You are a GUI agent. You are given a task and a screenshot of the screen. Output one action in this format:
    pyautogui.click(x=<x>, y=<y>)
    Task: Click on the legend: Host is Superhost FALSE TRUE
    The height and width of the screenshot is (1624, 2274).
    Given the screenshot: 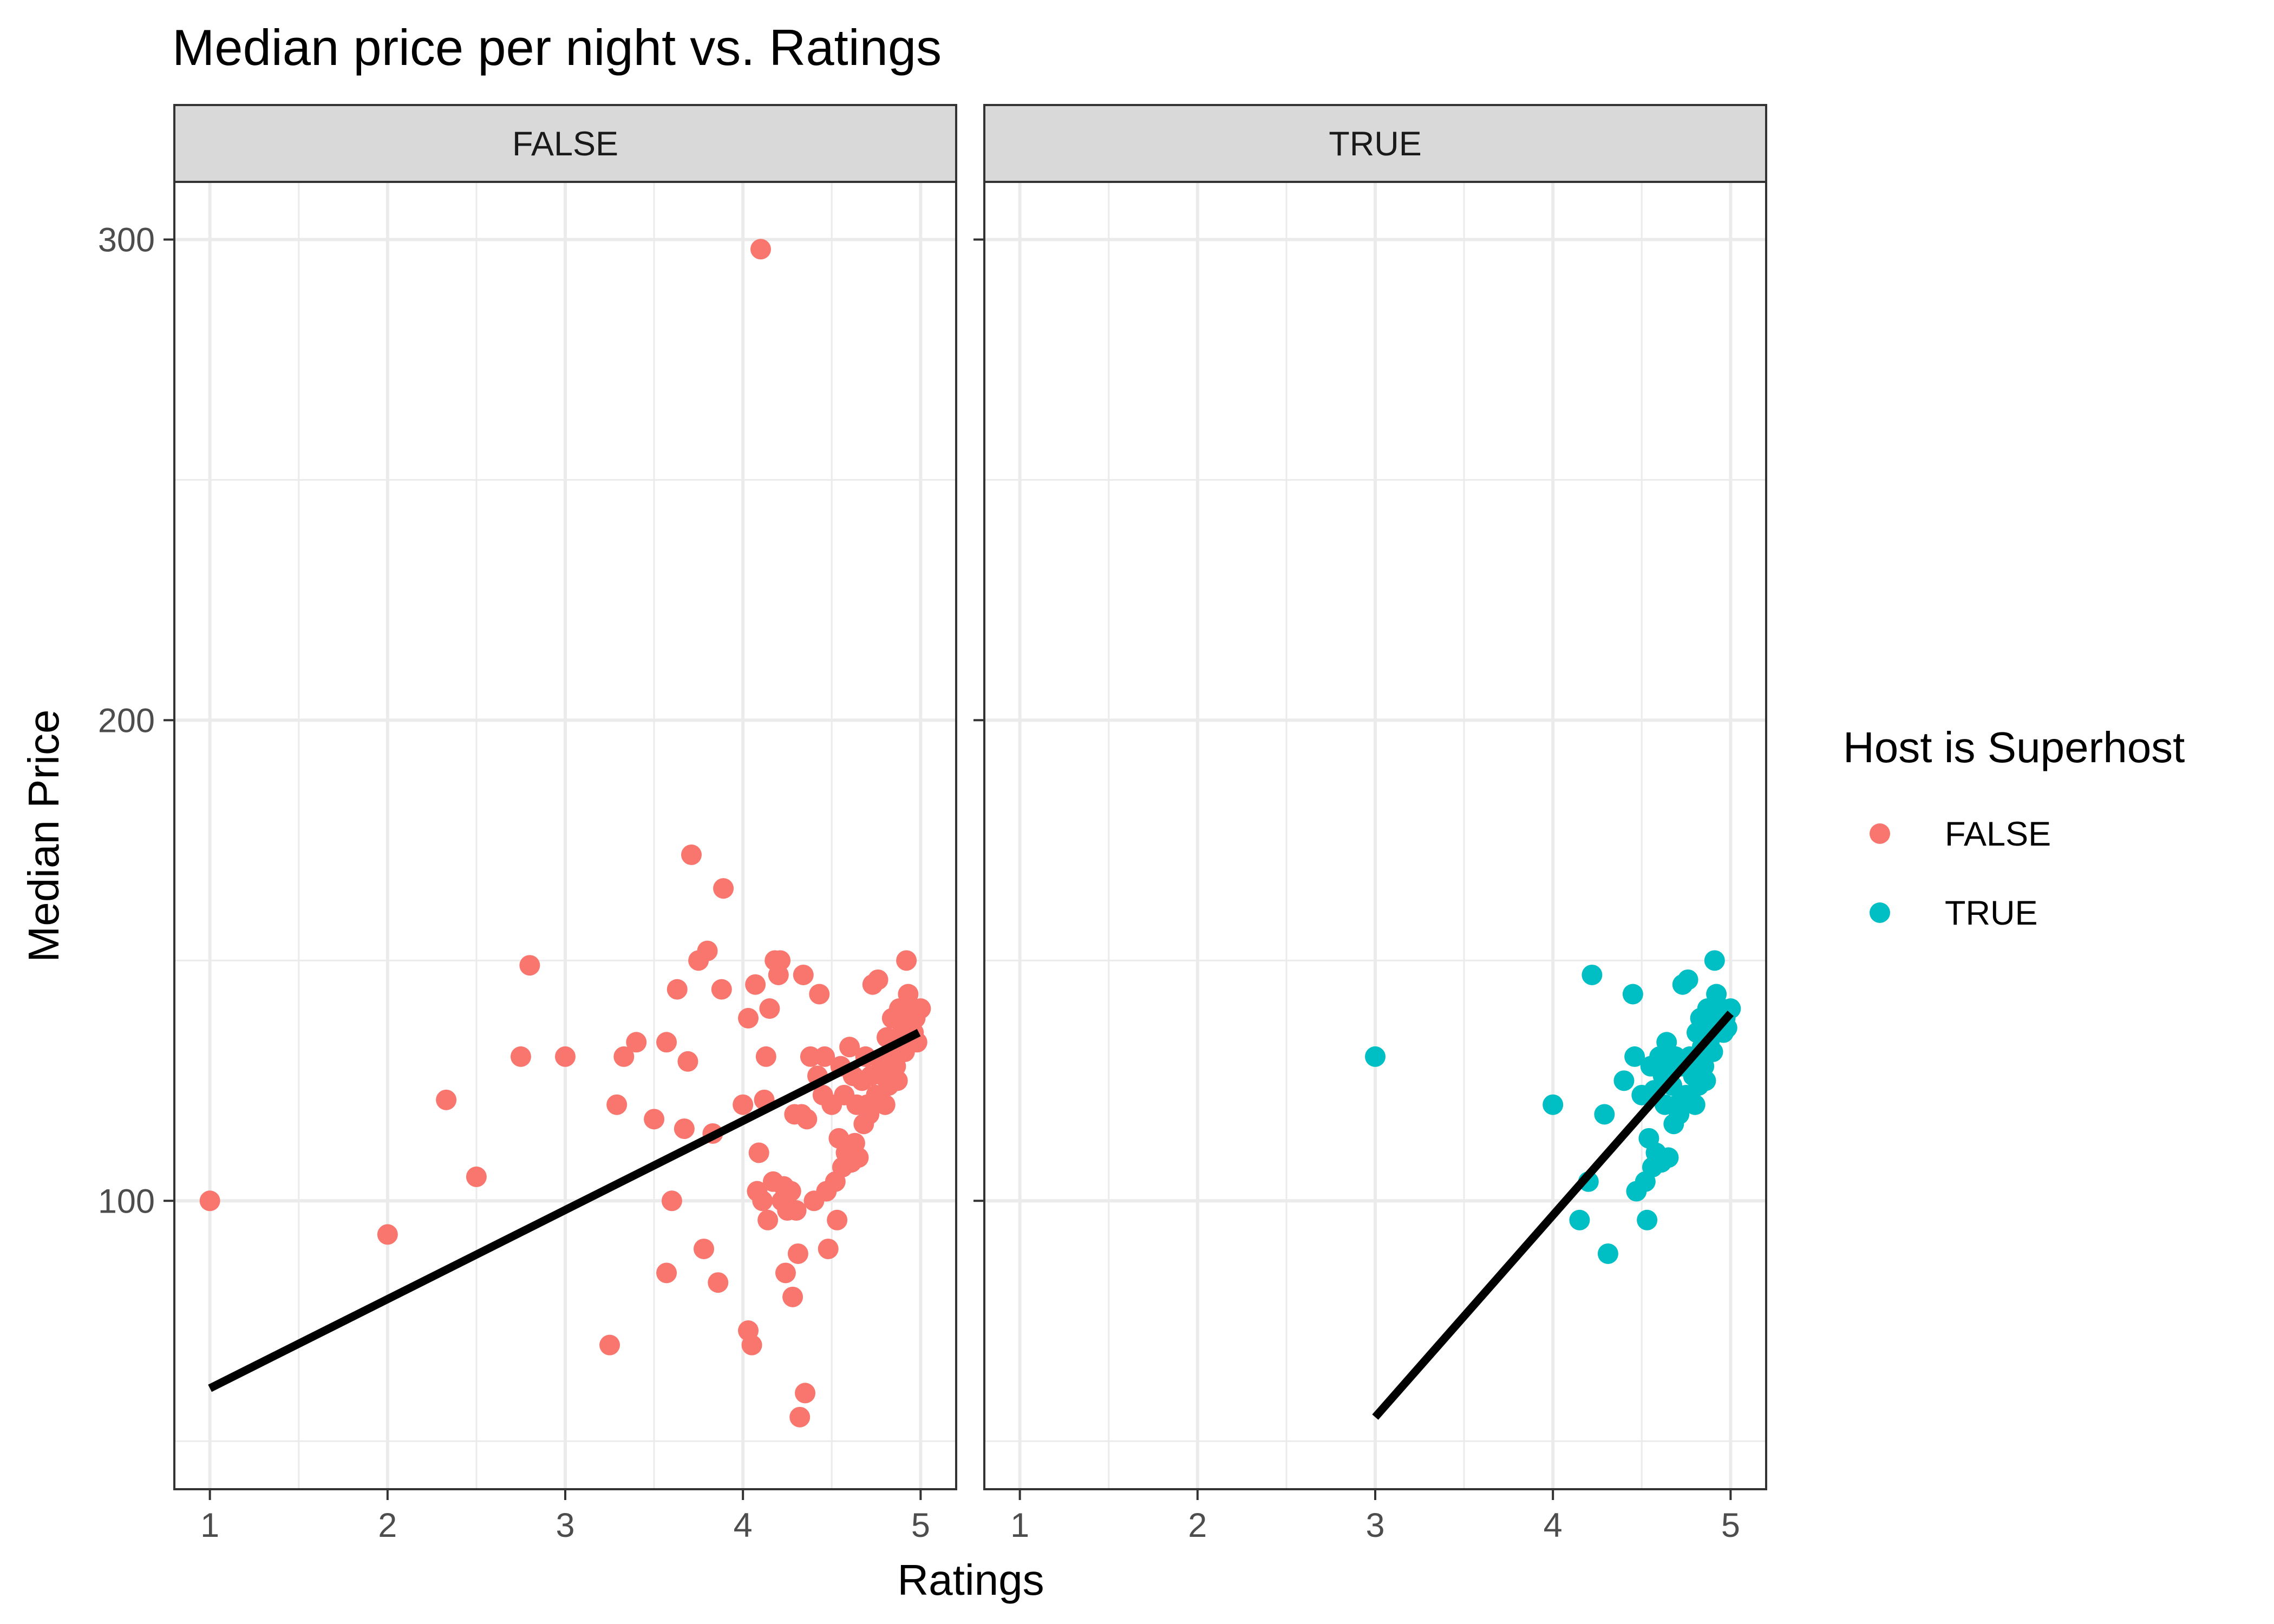 What is the action you would take?
    pyautogui.click(x=2014, y=827)
    